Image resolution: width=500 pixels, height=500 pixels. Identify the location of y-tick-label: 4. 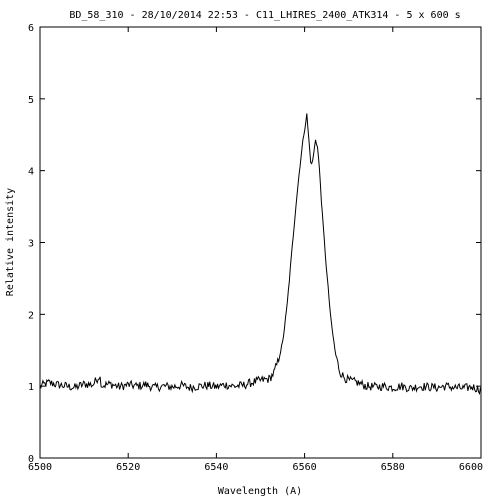
(31, 172).